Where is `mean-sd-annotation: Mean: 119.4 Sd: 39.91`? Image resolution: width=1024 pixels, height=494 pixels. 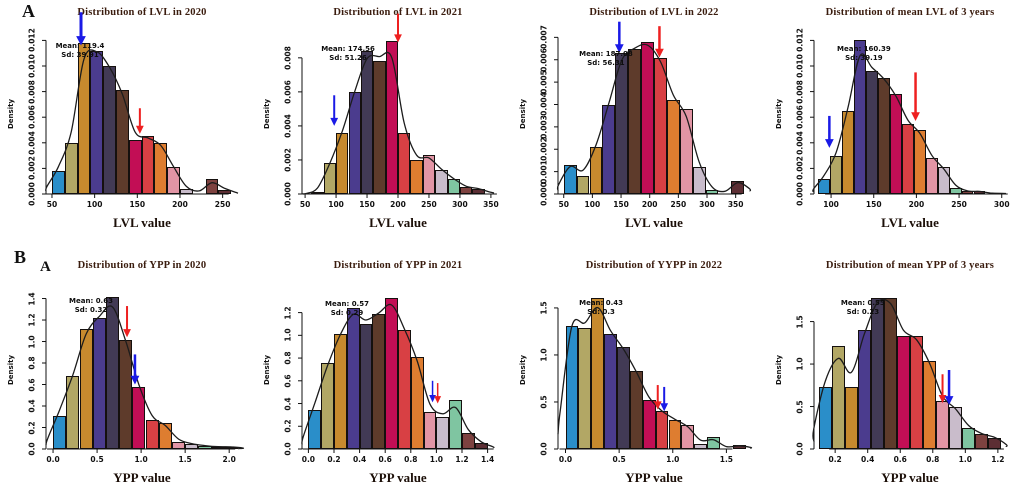 mean-sd-annotation: Mean: 119.4 Sd: 39.91 is located at coordinates (80, 51).